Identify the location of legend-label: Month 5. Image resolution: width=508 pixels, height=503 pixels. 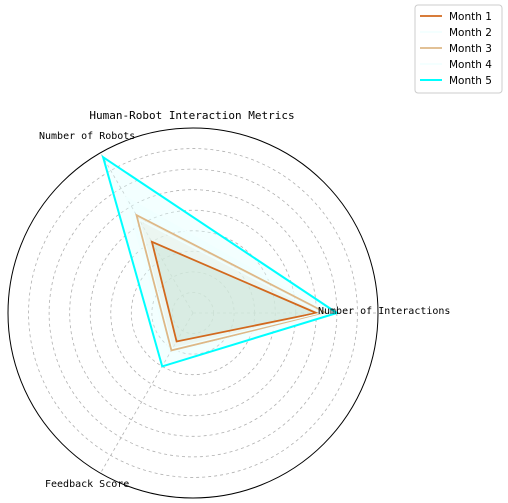
(470, 81).